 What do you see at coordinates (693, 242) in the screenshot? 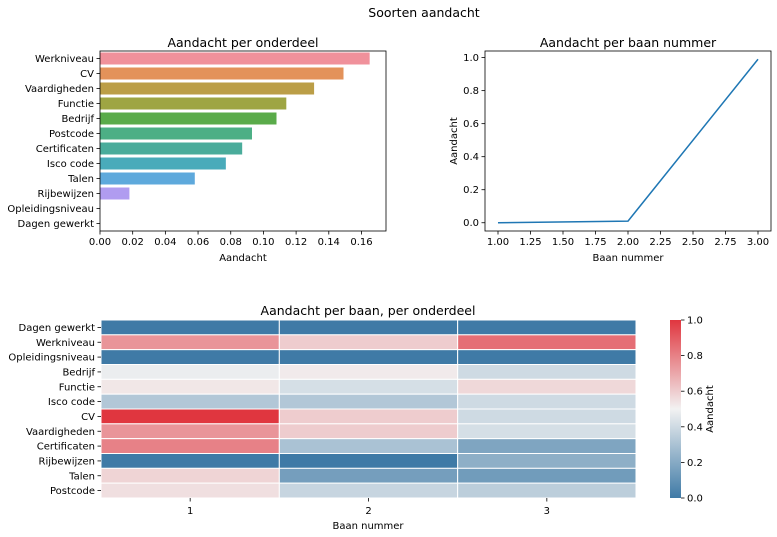
I see `x-tick-label: 2.50` at bounding box center [693, 242].